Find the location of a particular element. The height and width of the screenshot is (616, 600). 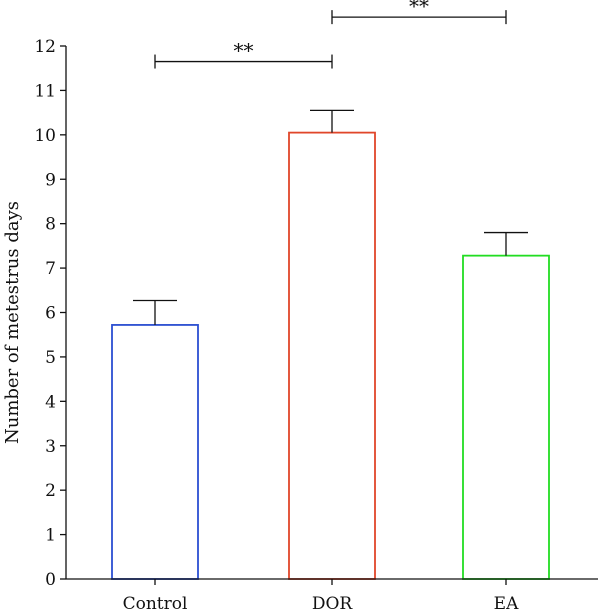

y-tick-label: 10 is located at coordinates (45, 136).